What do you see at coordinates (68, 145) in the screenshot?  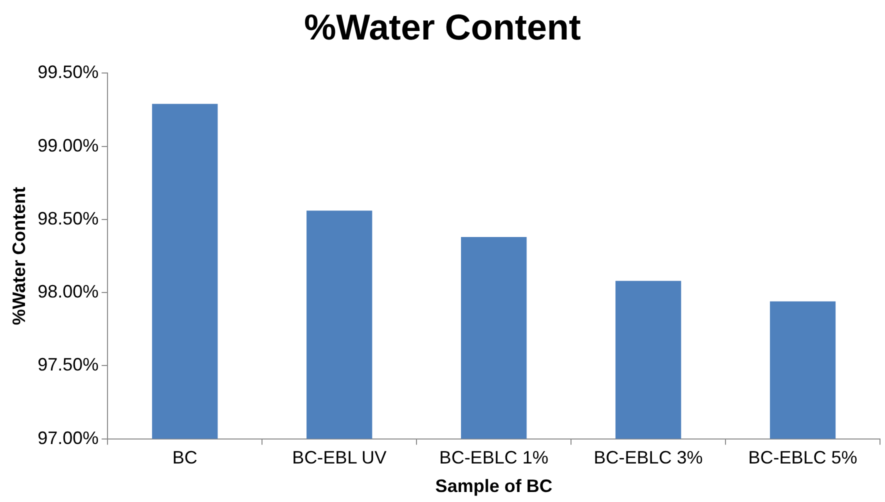 I see `y-tick-label: 99.00%` at bounding box center [68, 145].